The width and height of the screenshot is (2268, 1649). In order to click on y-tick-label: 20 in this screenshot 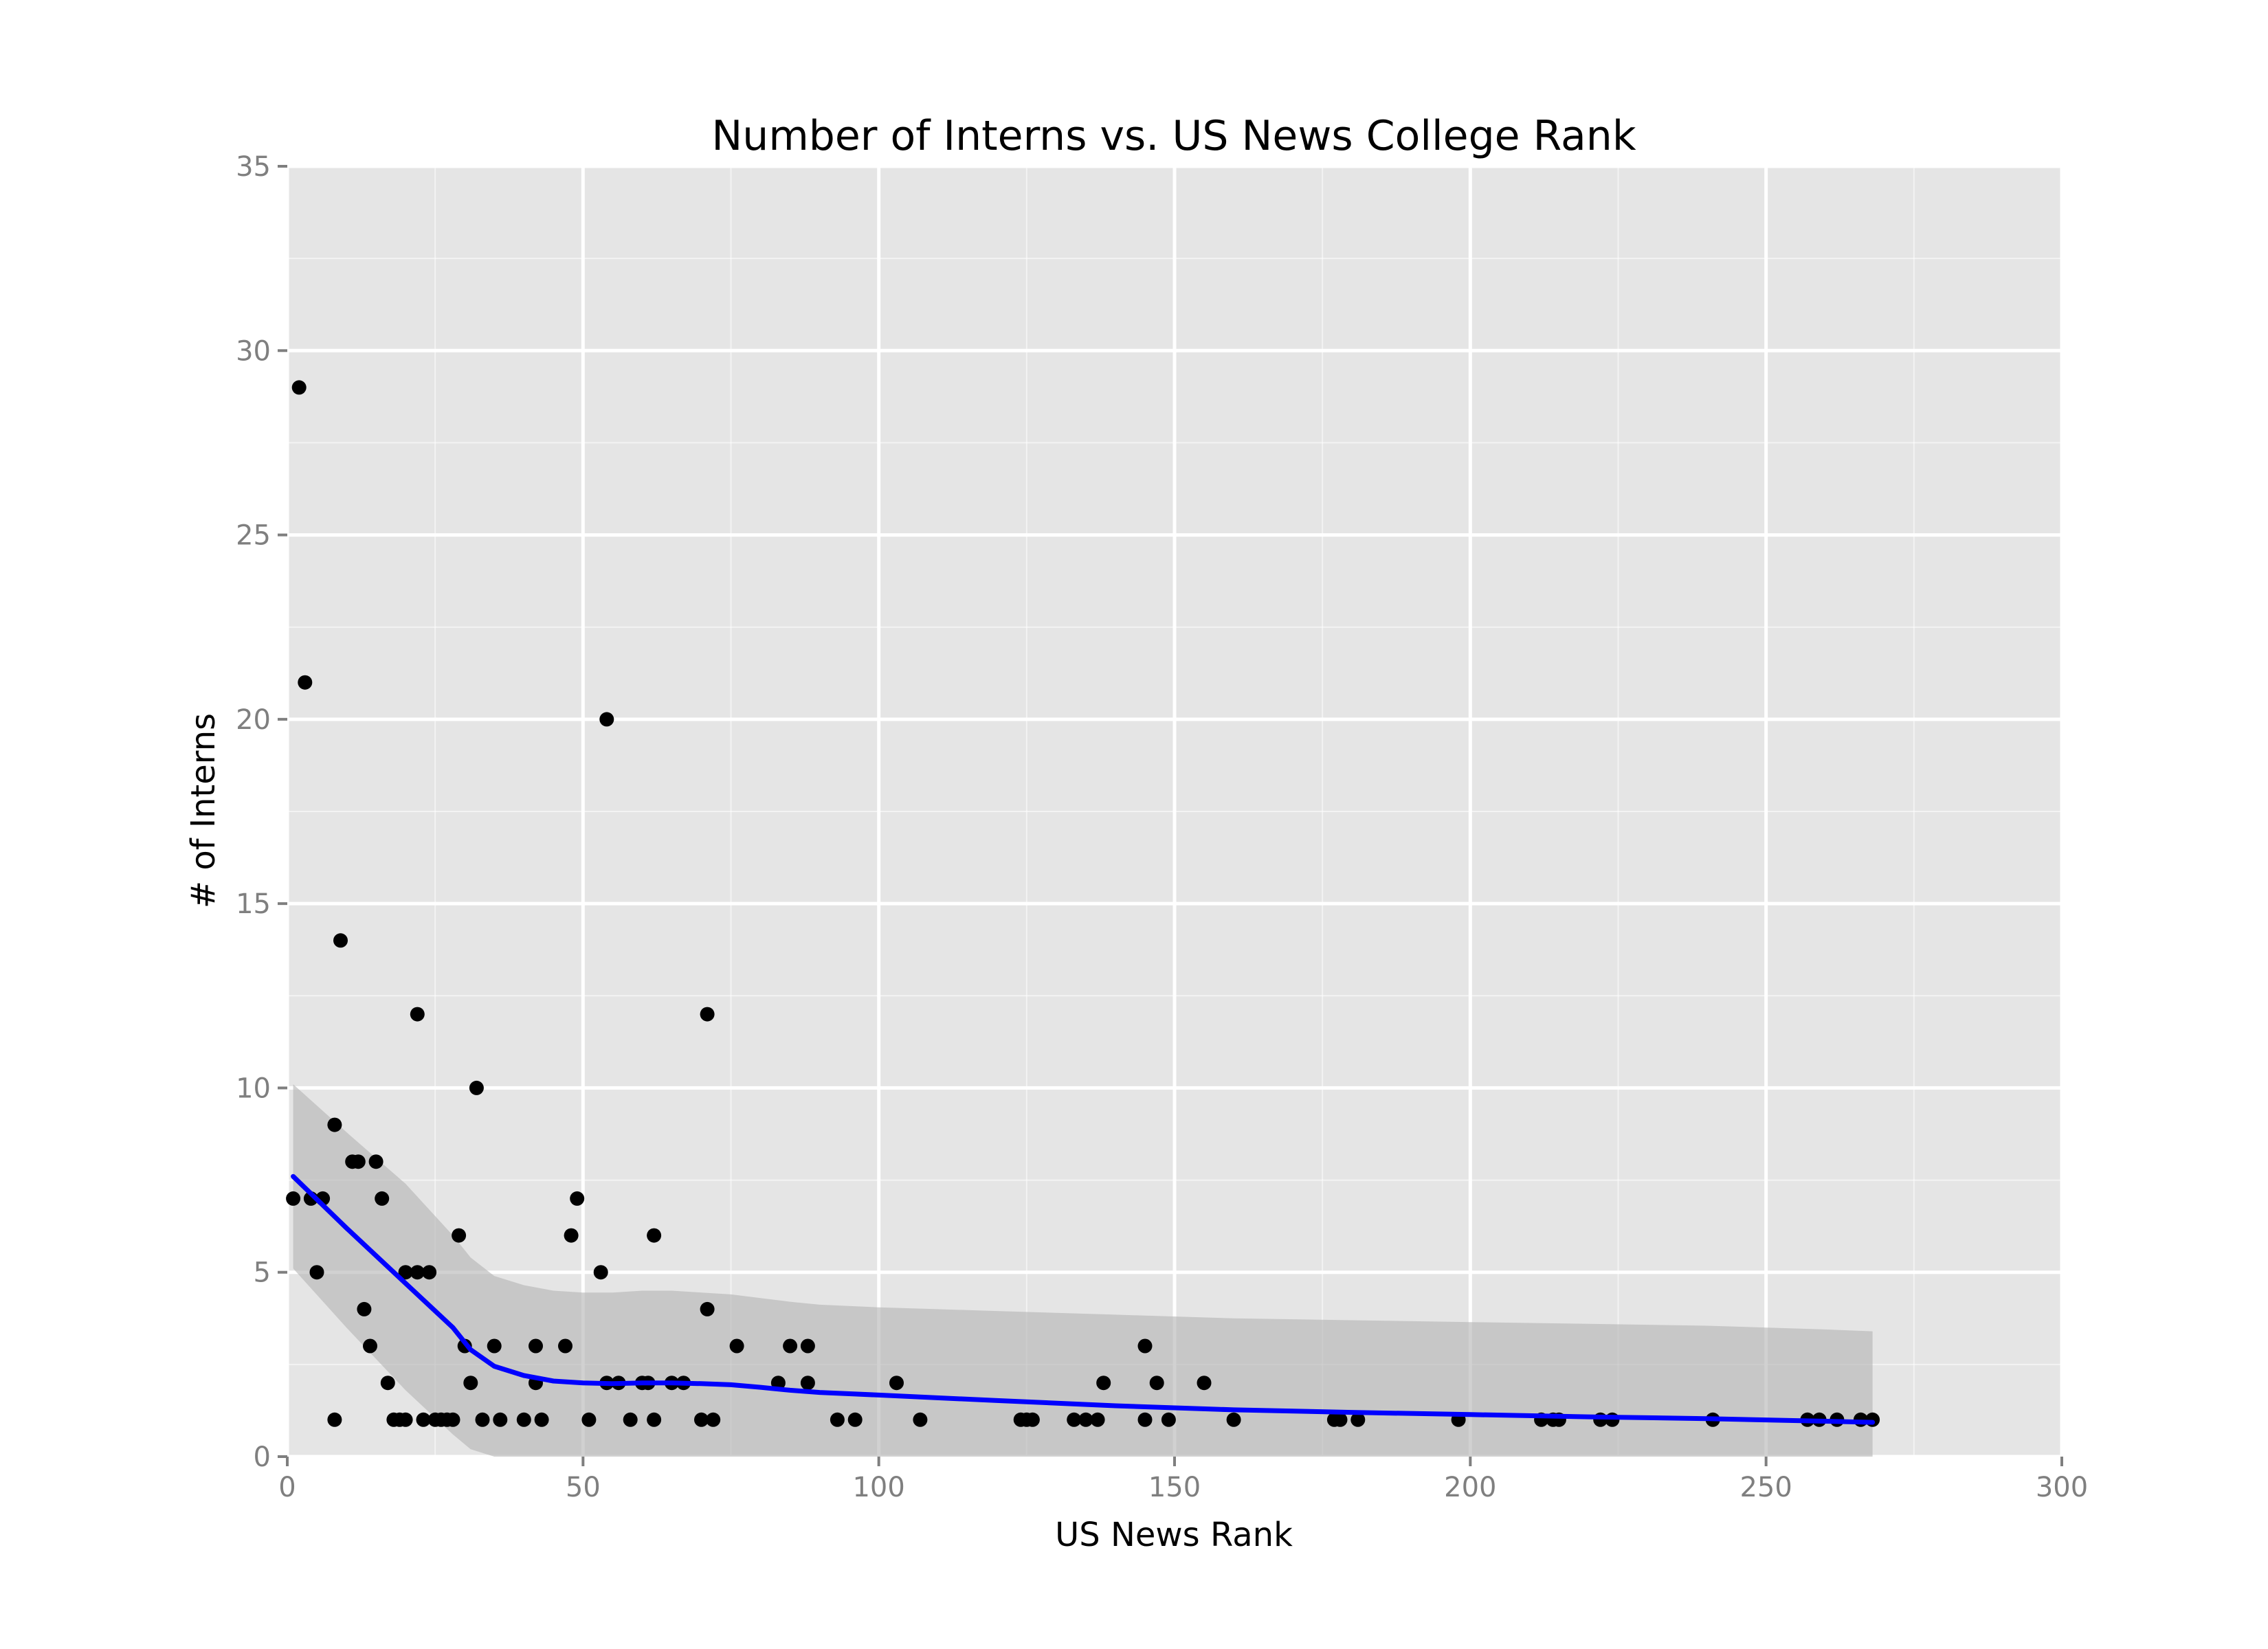, I will do `click(254, 720)`.